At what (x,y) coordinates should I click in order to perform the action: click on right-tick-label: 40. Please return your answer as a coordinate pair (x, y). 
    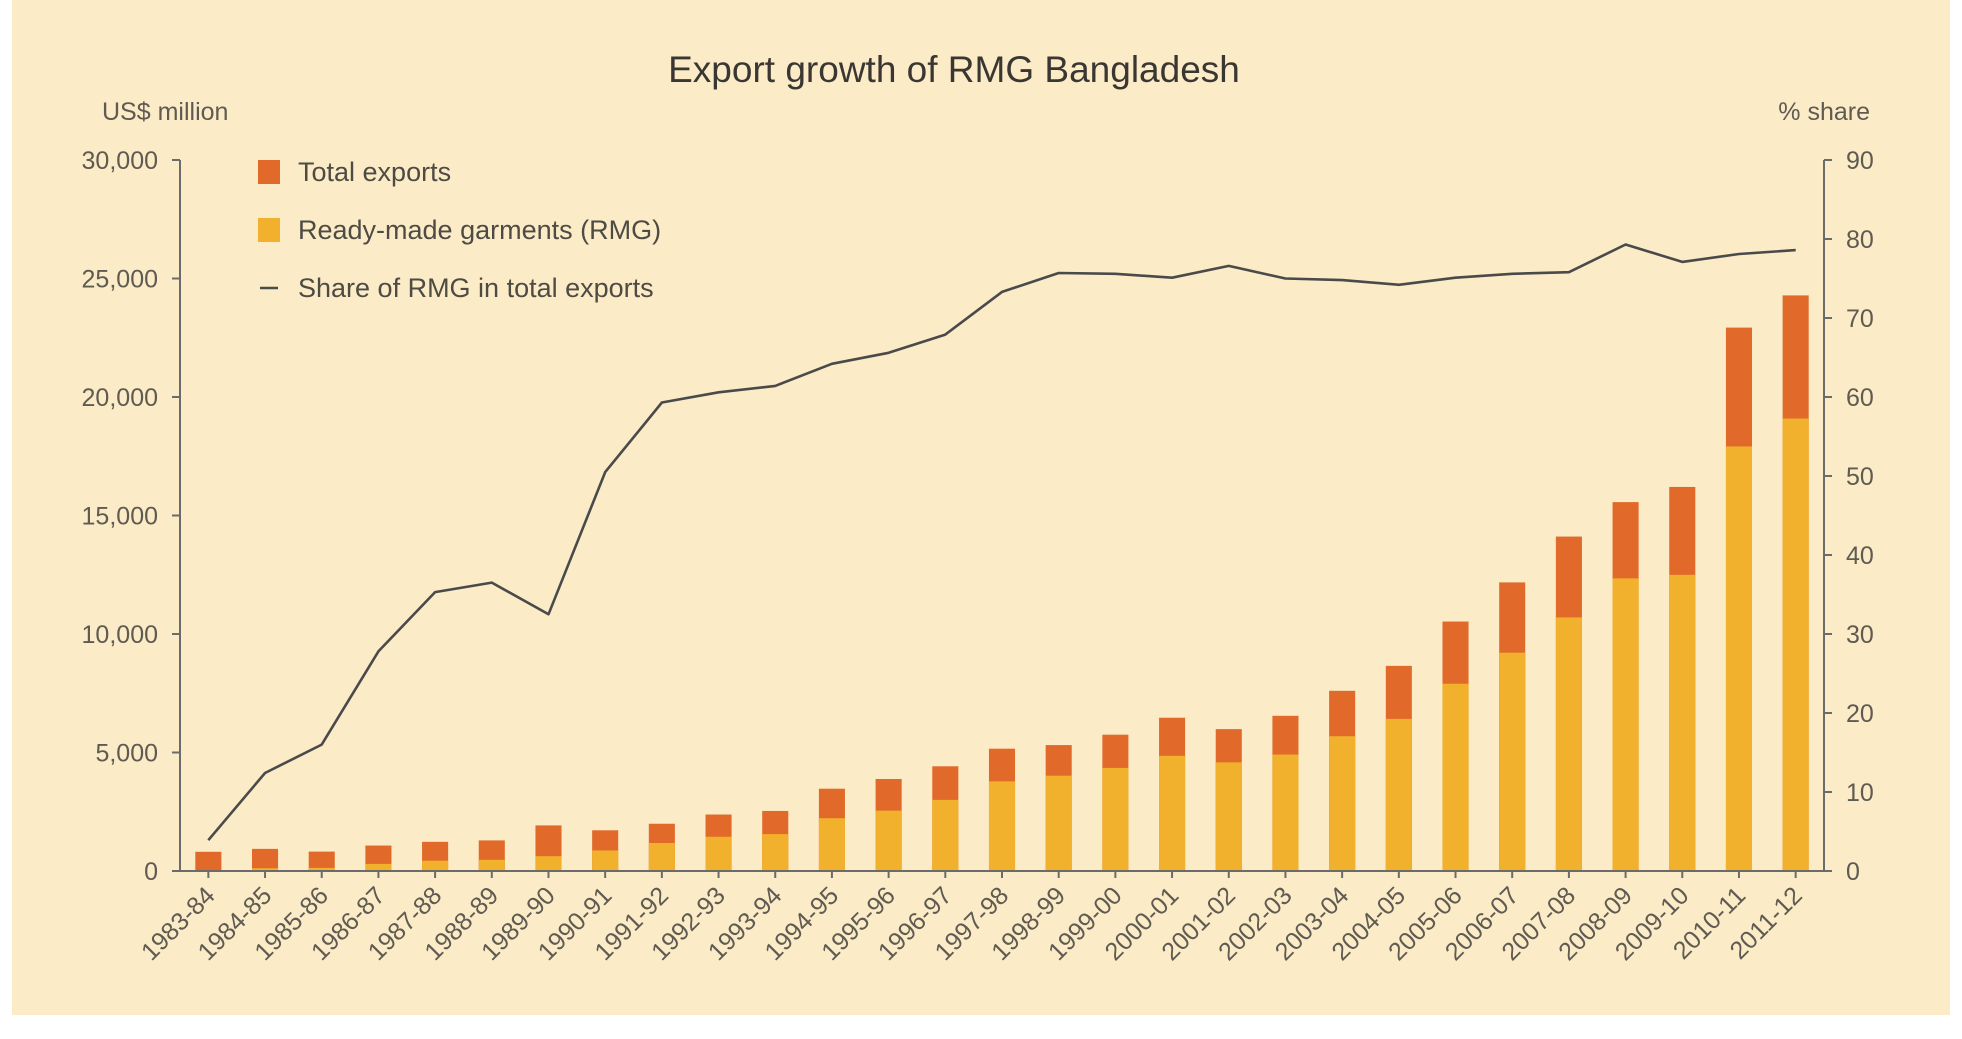
    Looking at the image, I should click on (1860, 556).